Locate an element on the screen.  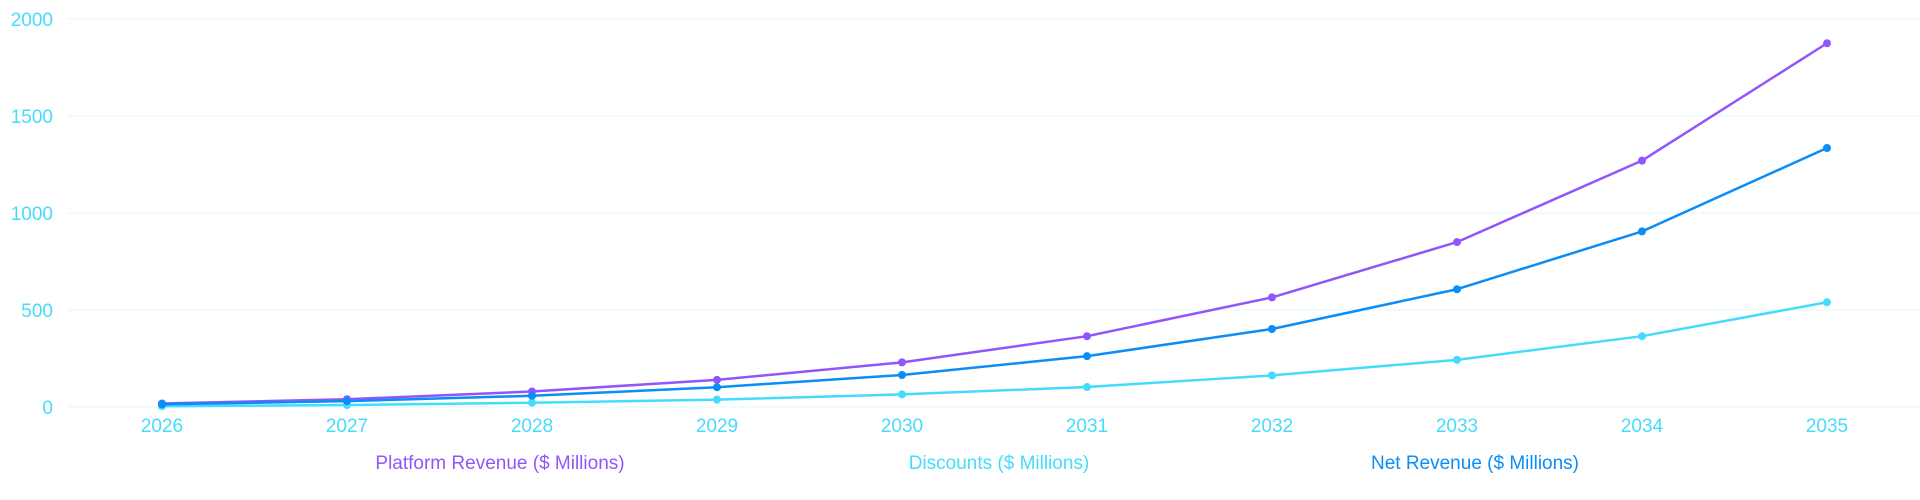
y-tick-label: 1000 is located at coordinates (32, 214).